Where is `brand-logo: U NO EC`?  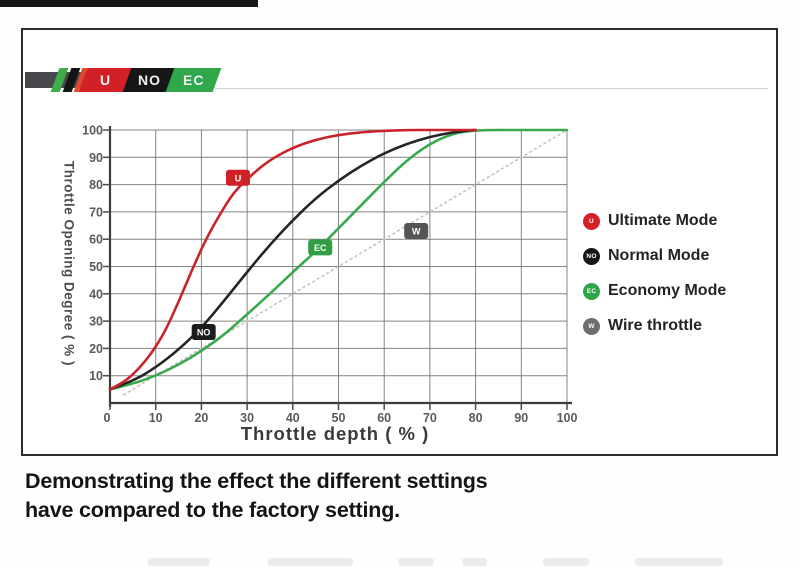
brand-logo: U NO EC is located at coordinates (125, 80).